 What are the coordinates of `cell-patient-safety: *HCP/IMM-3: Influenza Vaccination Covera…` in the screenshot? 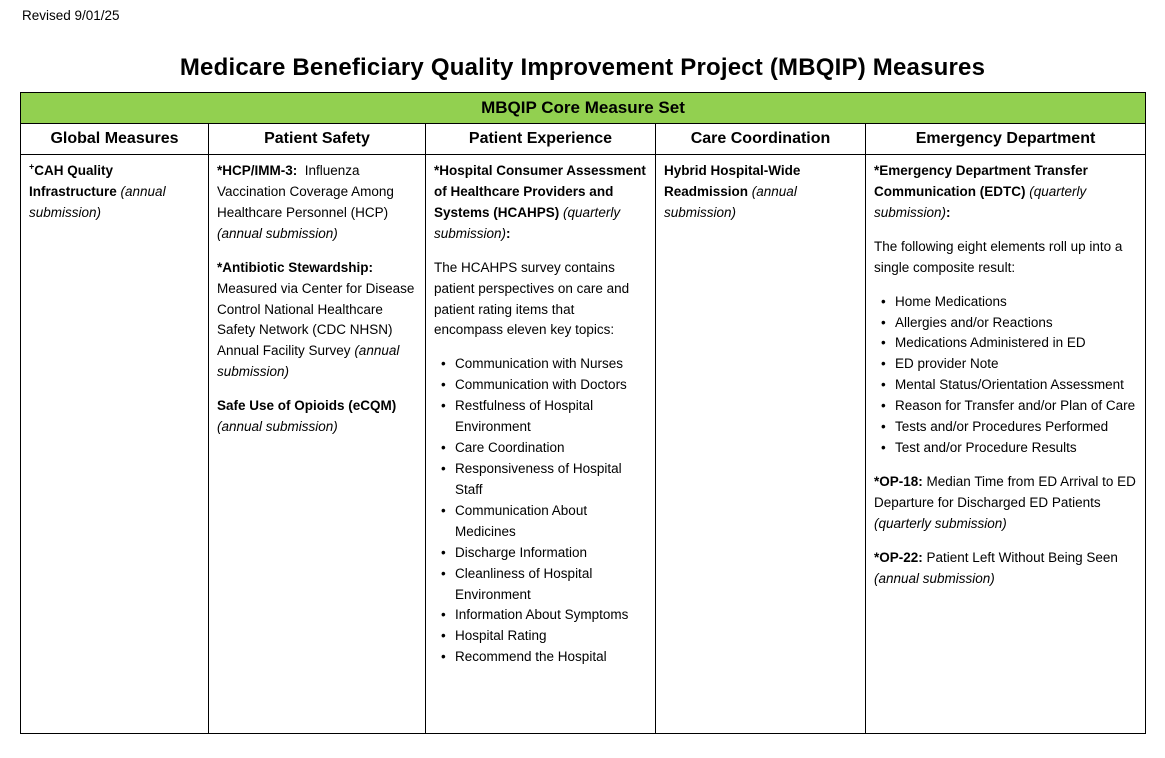 It's located at (317, 444).